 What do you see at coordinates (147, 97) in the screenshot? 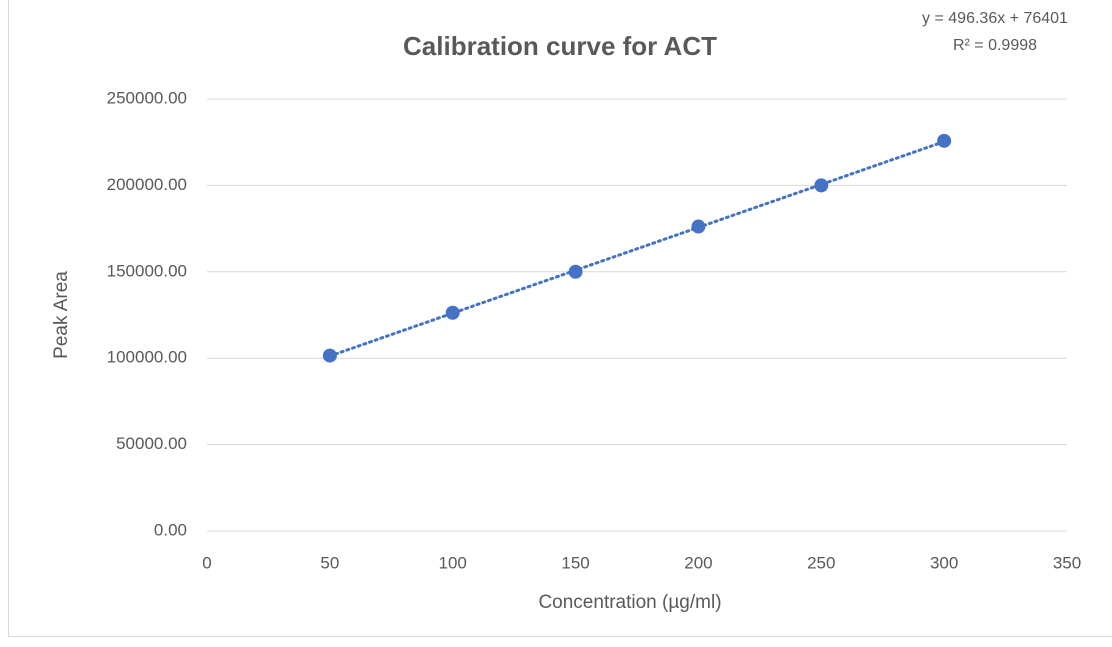
I see `y-tick-label: 250000.00` at bounding box center [147, 97].